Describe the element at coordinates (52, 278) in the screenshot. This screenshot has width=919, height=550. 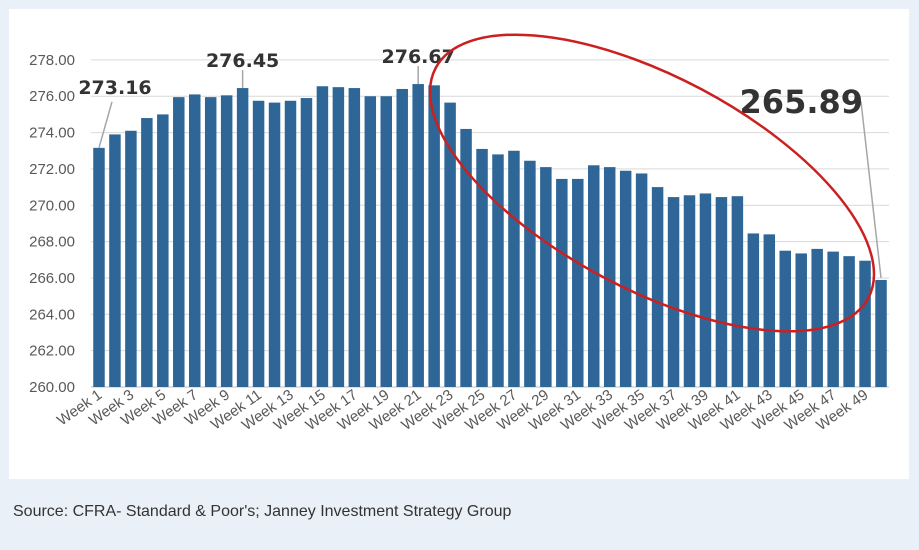
I see `y-tick-label: 266.00` at that location.